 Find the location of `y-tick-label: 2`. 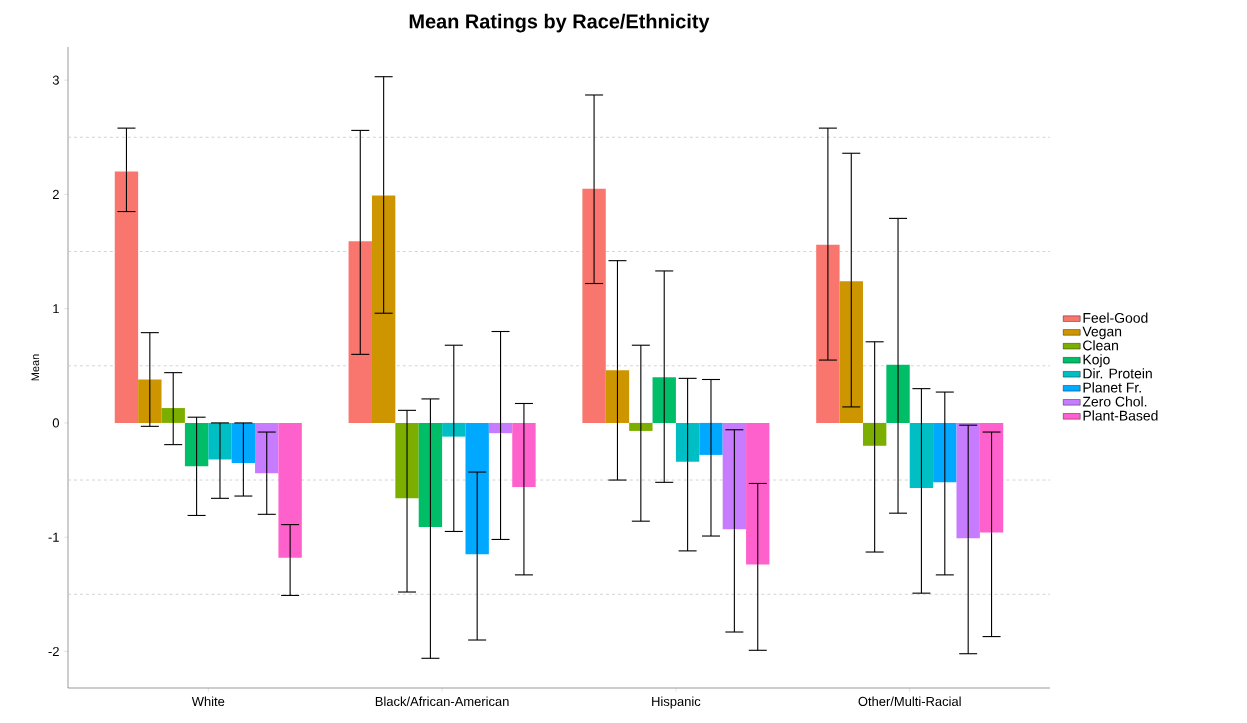

y-tick-label: 2 is located at coordinates (55, 194).